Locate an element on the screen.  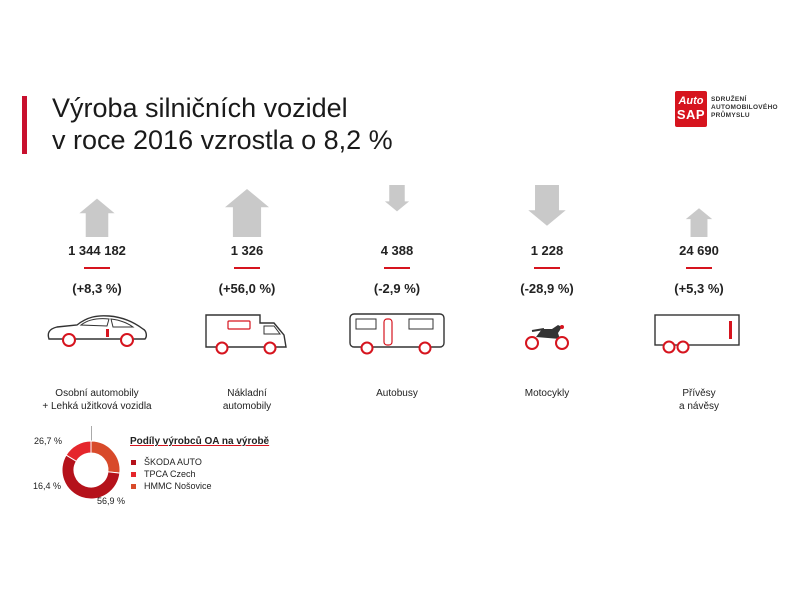
legend-item: ŠKODA AUTO is located at coordinates (171, 462).